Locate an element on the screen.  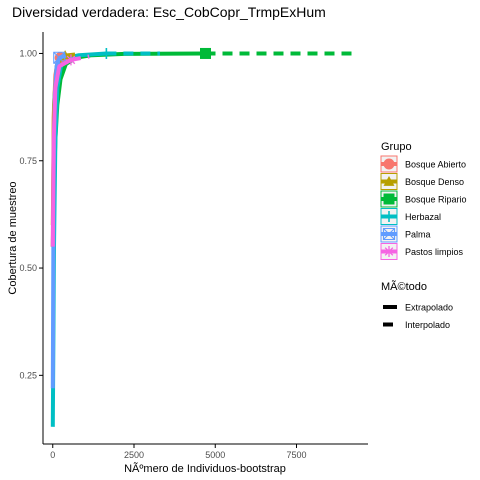
x-tick-label: 7500 is located at coordinates (296, 455).